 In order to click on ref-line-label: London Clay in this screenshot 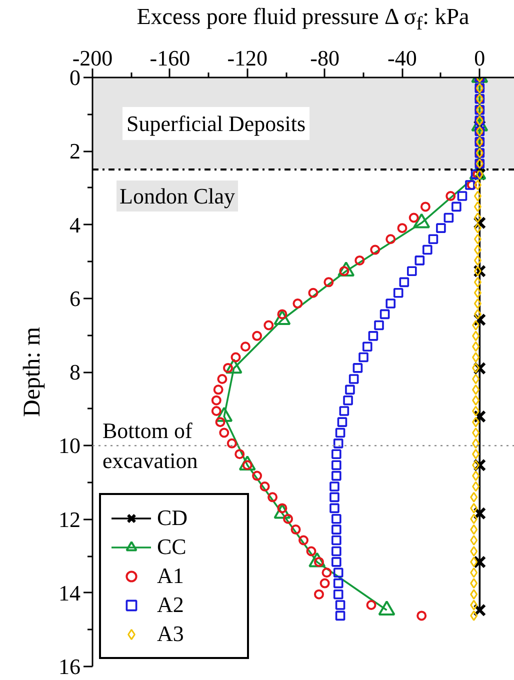, I will do `click(177, 196)`.